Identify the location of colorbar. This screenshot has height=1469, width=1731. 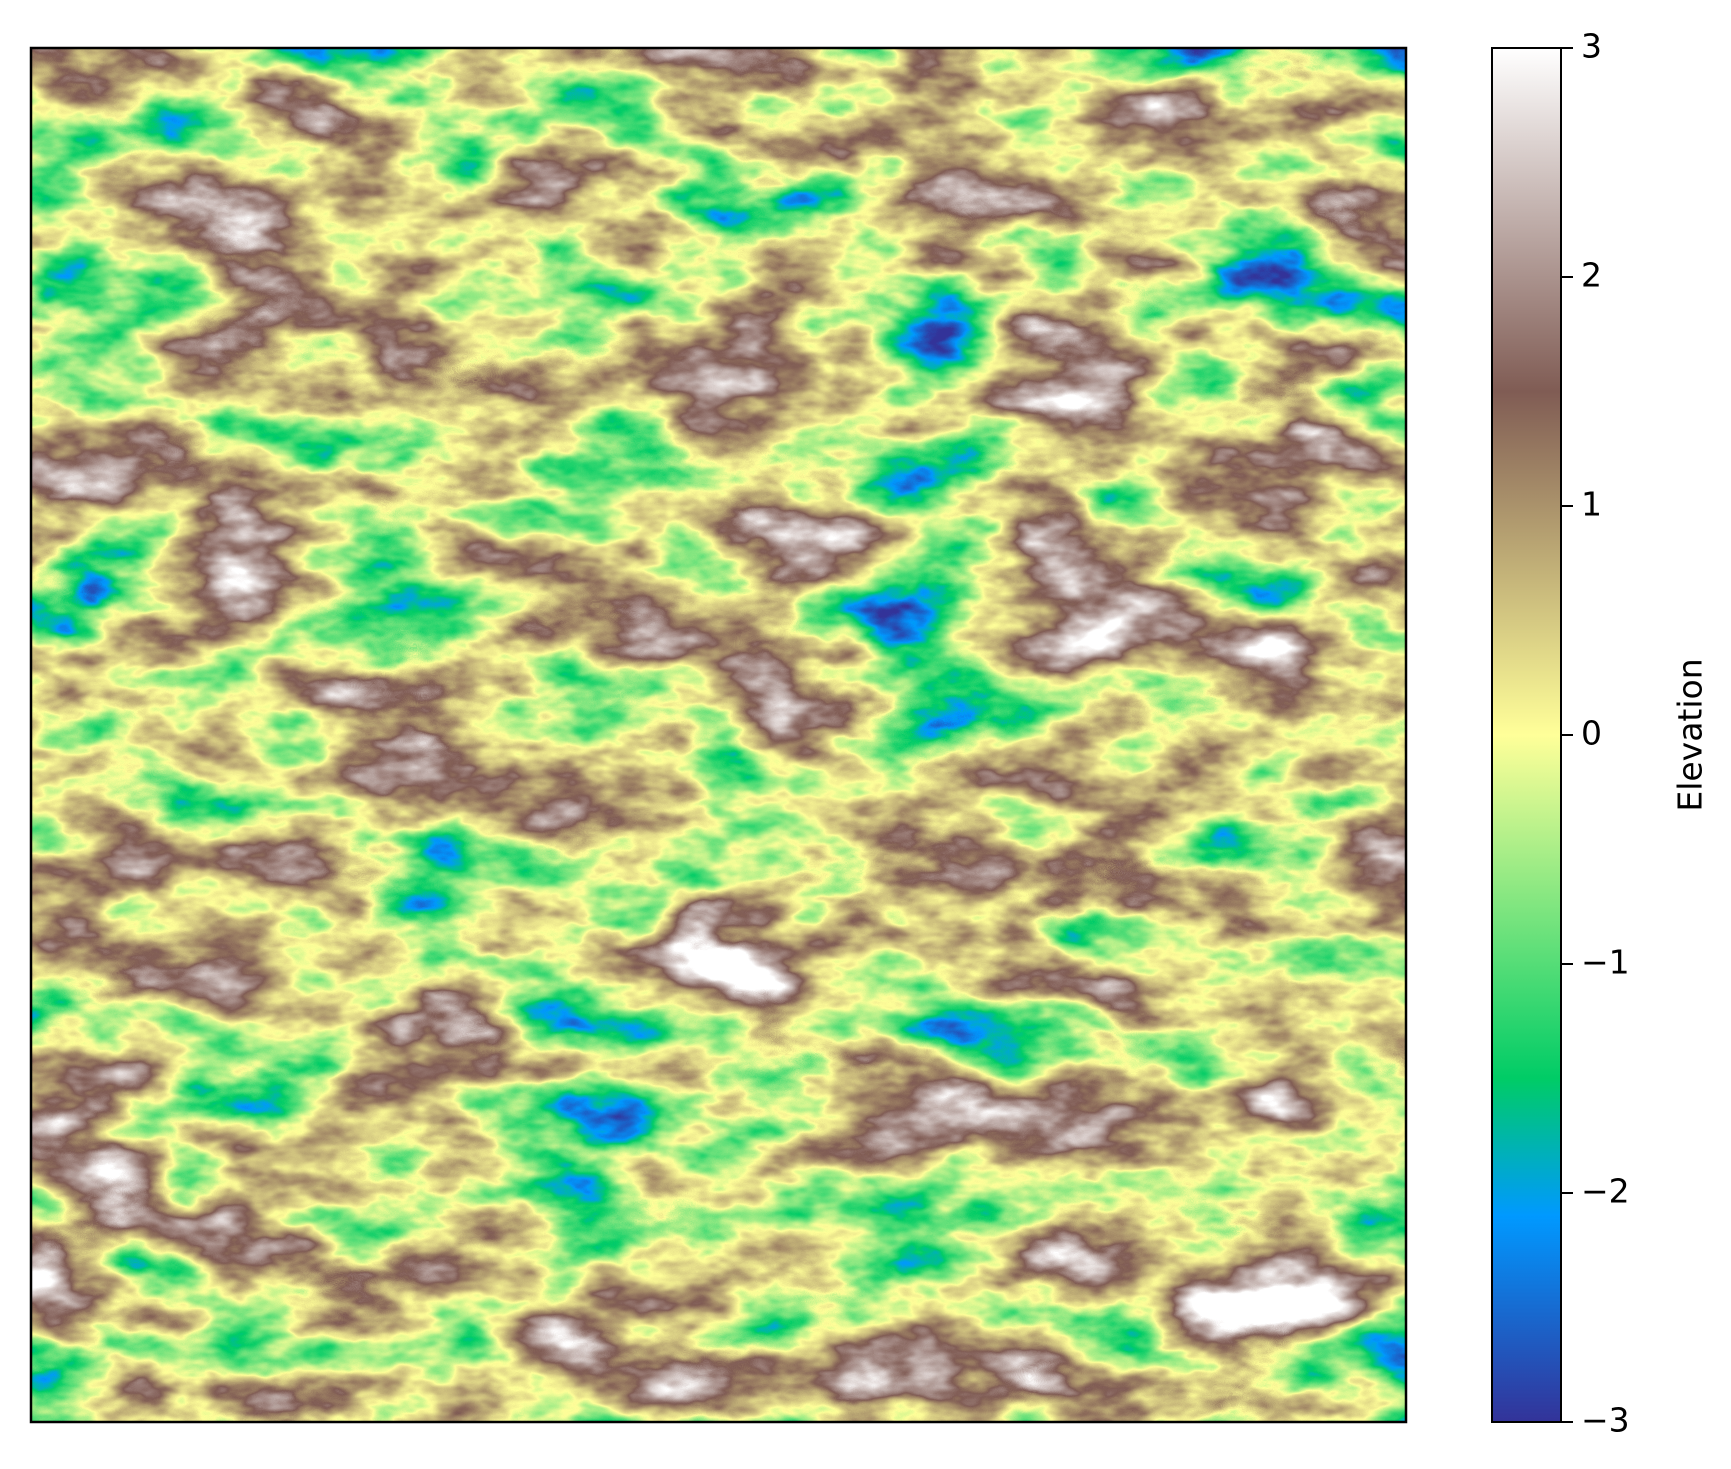
(1526, 735).